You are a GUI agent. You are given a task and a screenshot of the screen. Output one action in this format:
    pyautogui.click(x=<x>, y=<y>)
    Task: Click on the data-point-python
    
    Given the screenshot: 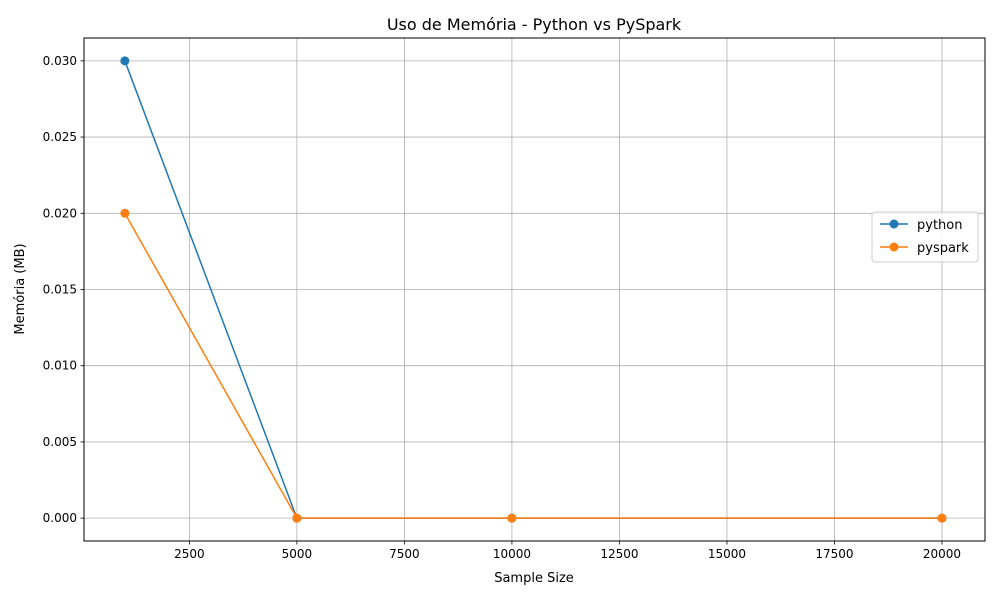 What is the action you would take?
    pyautogui.click(x=125, y=61)
    